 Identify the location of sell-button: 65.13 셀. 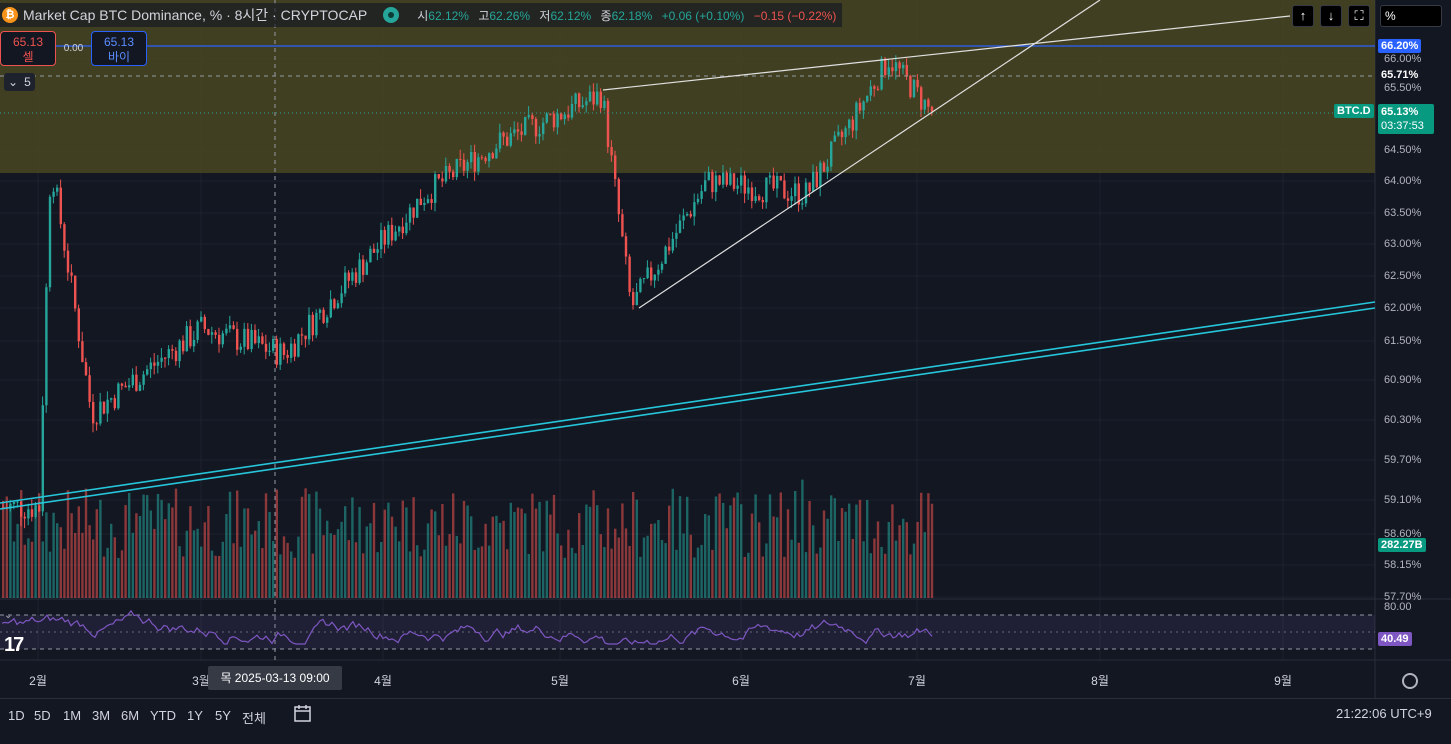
(28, 48).